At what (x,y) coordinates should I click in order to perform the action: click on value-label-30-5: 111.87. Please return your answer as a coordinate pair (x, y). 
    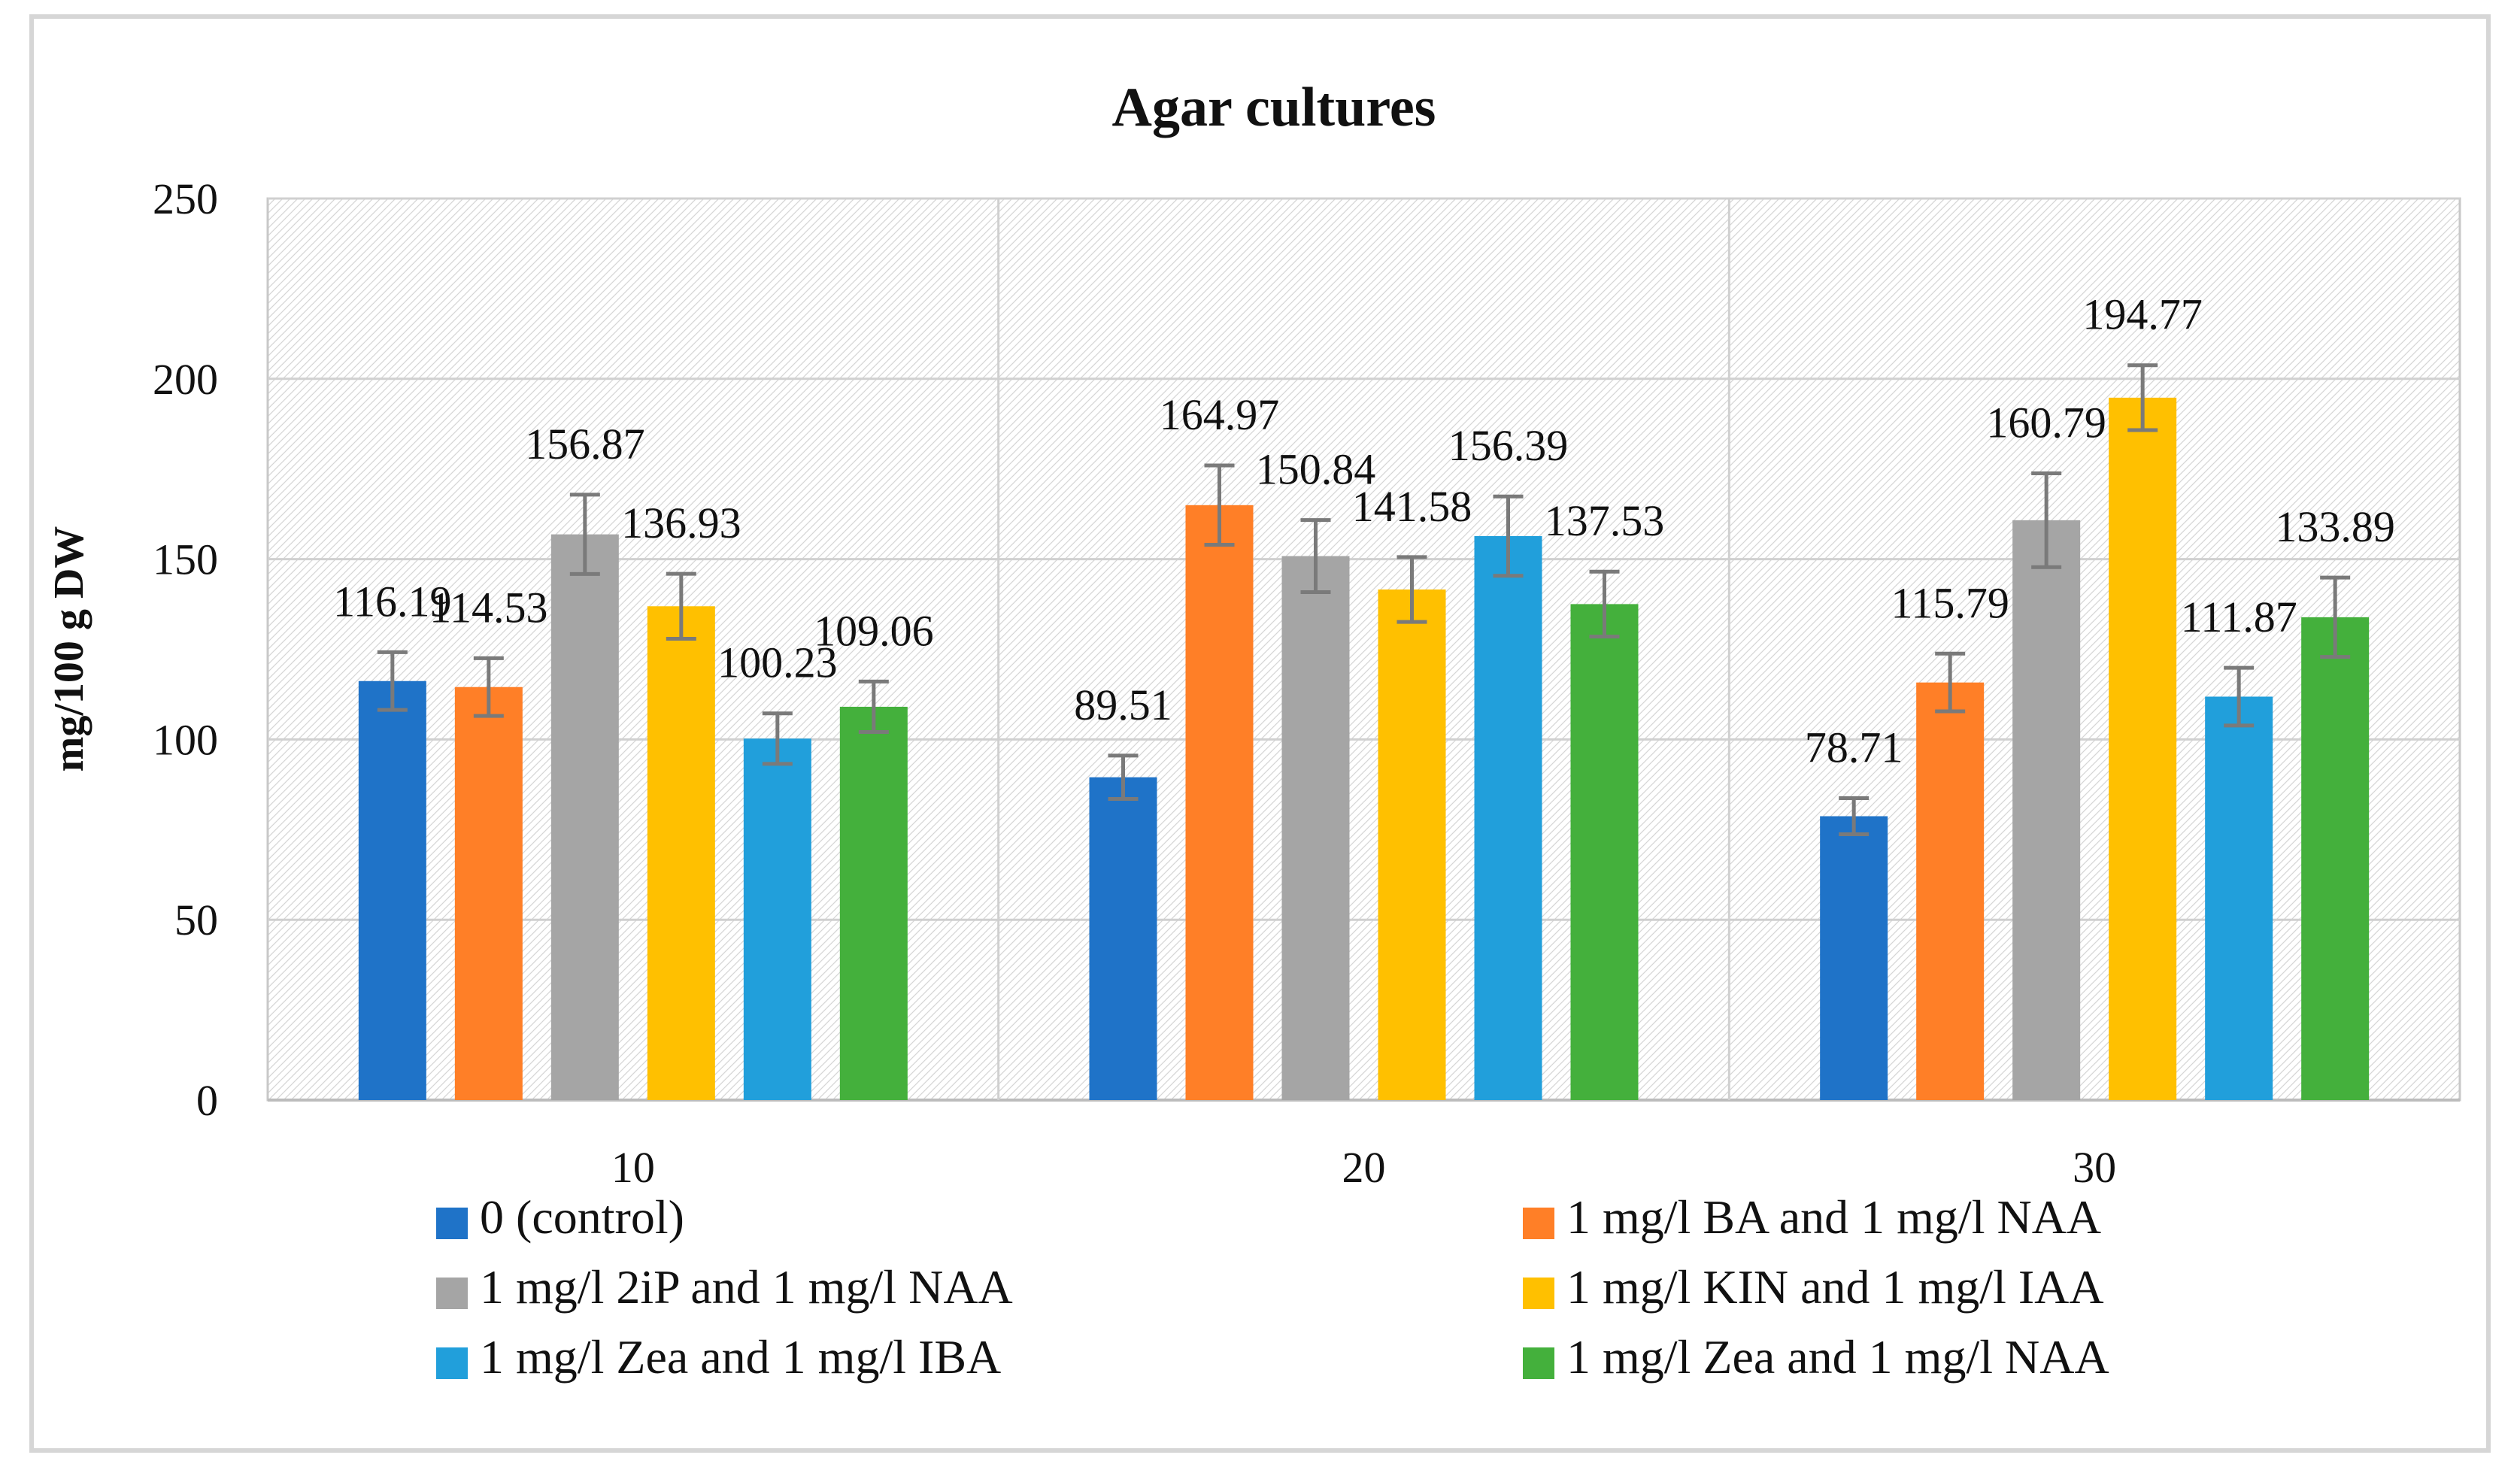
    Looking at the image, I should click on (2239, 617).